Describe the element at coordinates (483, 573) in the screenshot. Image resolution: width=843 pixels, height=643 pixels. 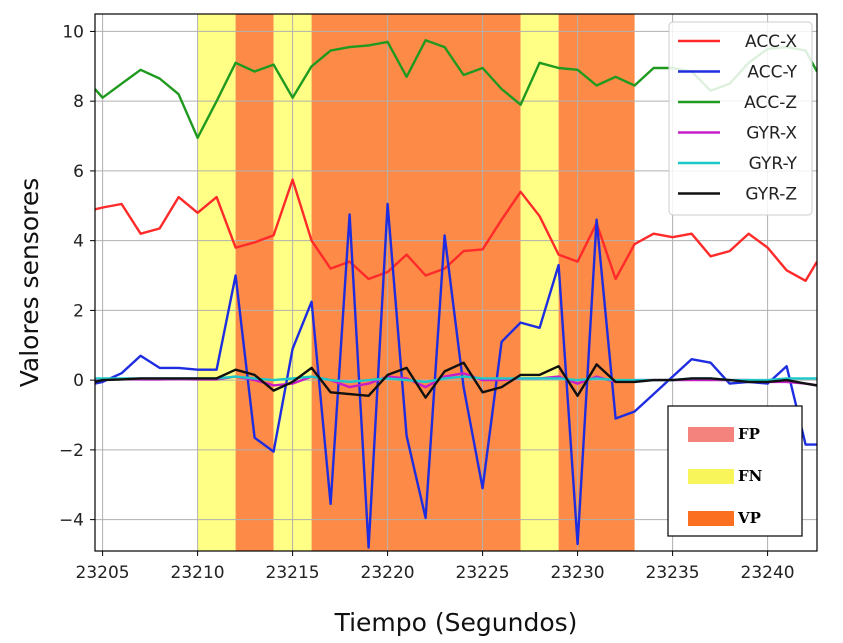
I see `x-tick-label-4: 23225` at that location.